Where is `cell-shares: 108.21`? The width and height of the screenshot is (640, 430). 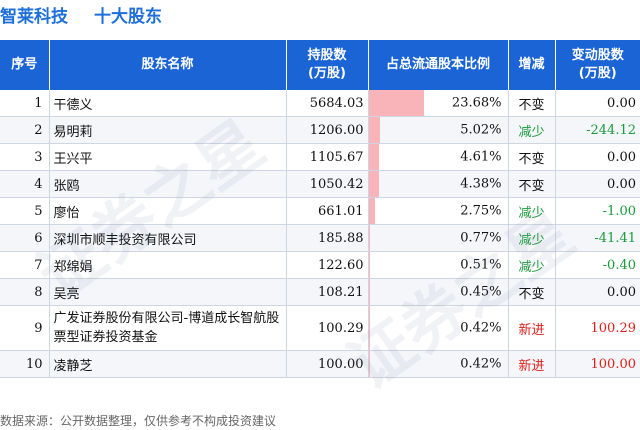
cell-shares: 108.21 is located at coordinates (327, 292).